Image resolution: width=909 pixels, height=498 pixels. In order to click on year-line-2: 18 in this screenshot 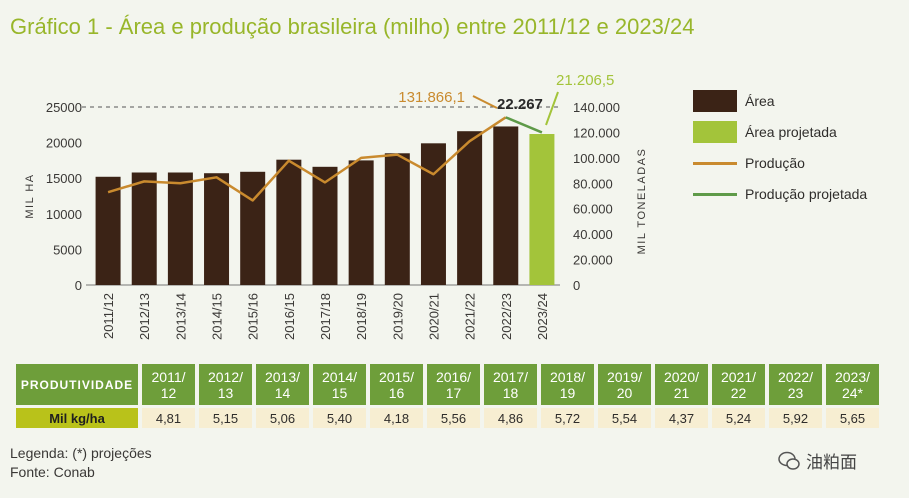, I will do `click(510, 392)`.